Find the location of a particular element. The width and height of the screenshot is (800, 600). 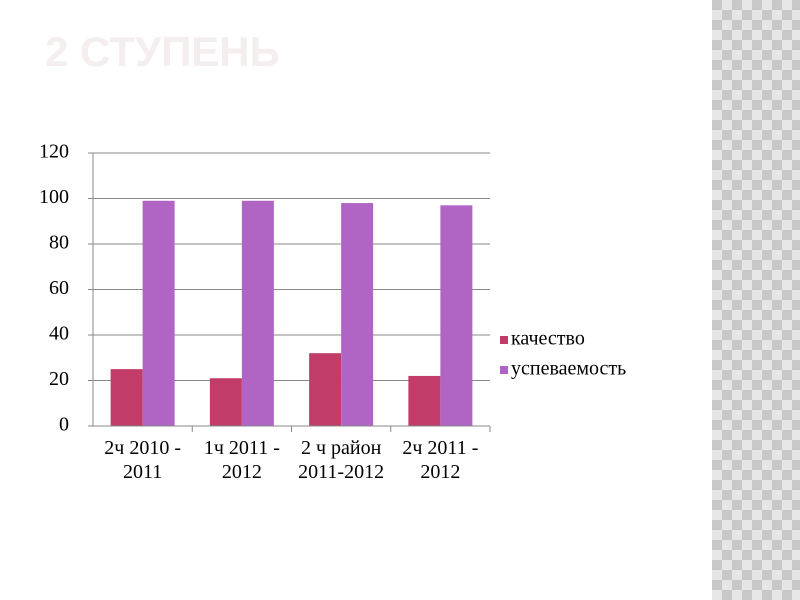

y-tick-label: 80 is located at coordinates (59, 243).